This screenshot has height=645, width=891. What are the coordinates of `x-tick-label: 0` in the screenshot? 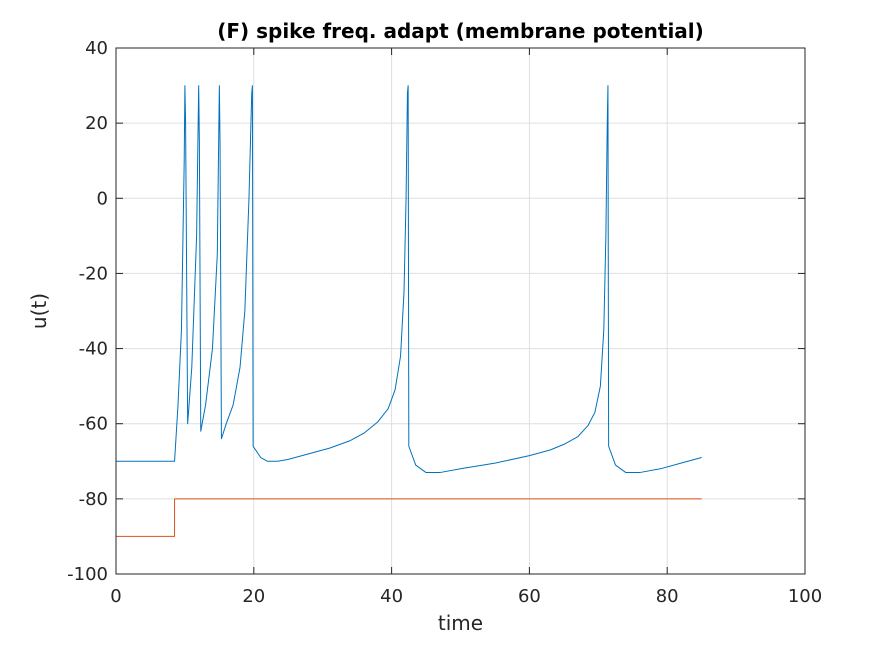 It's located at (115, 596).